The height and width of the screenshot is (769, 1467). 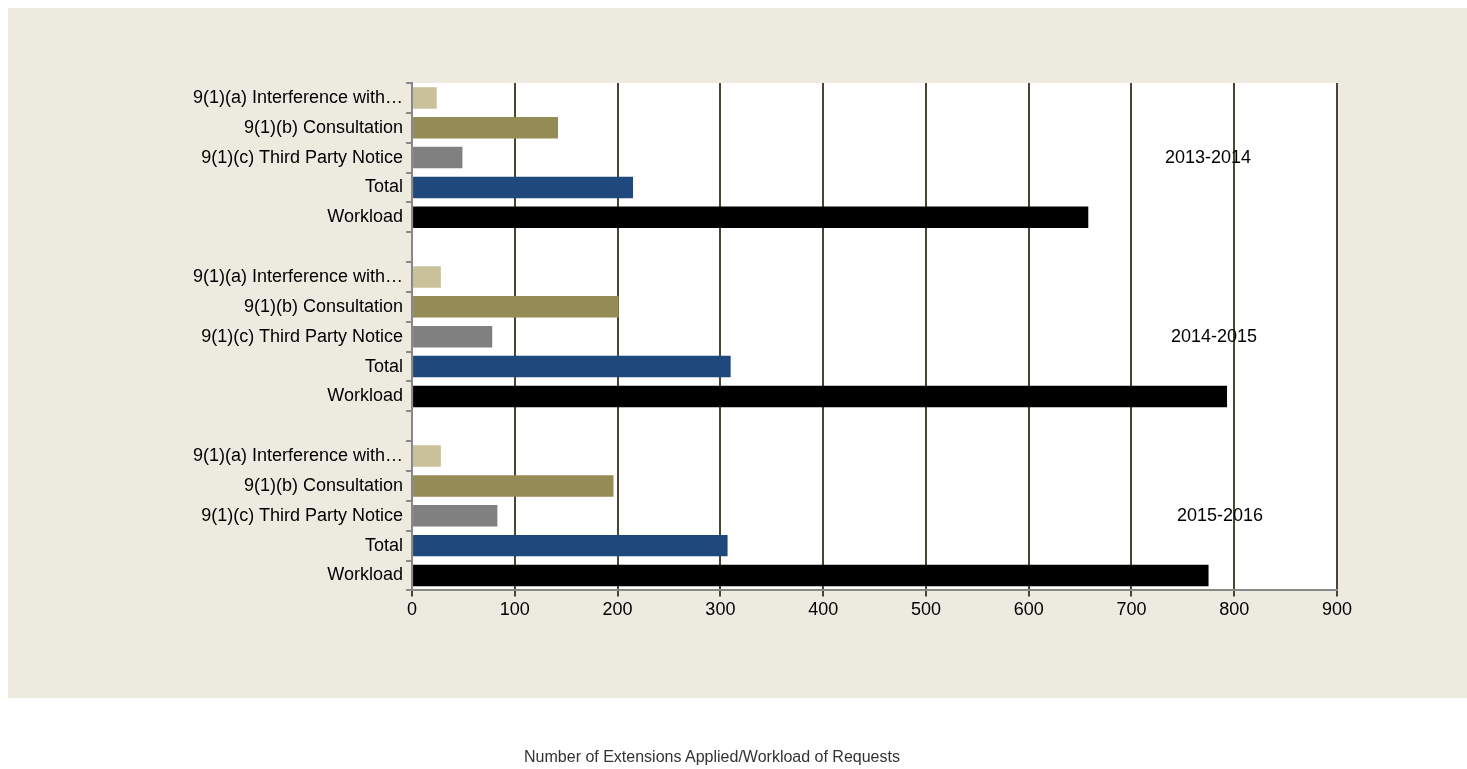 What do you see at coordinates (1028, 609) in the screenshot?
I see `x-tick-label: 600` at bounding box center [1028, 609].